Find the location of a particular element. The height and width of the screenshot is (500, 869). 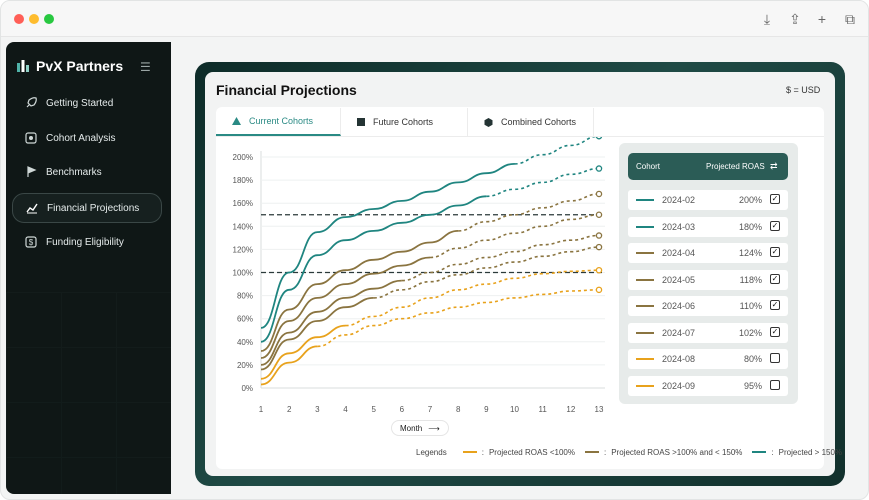

dollar-icon: $ is located at coordinates (31, 242).